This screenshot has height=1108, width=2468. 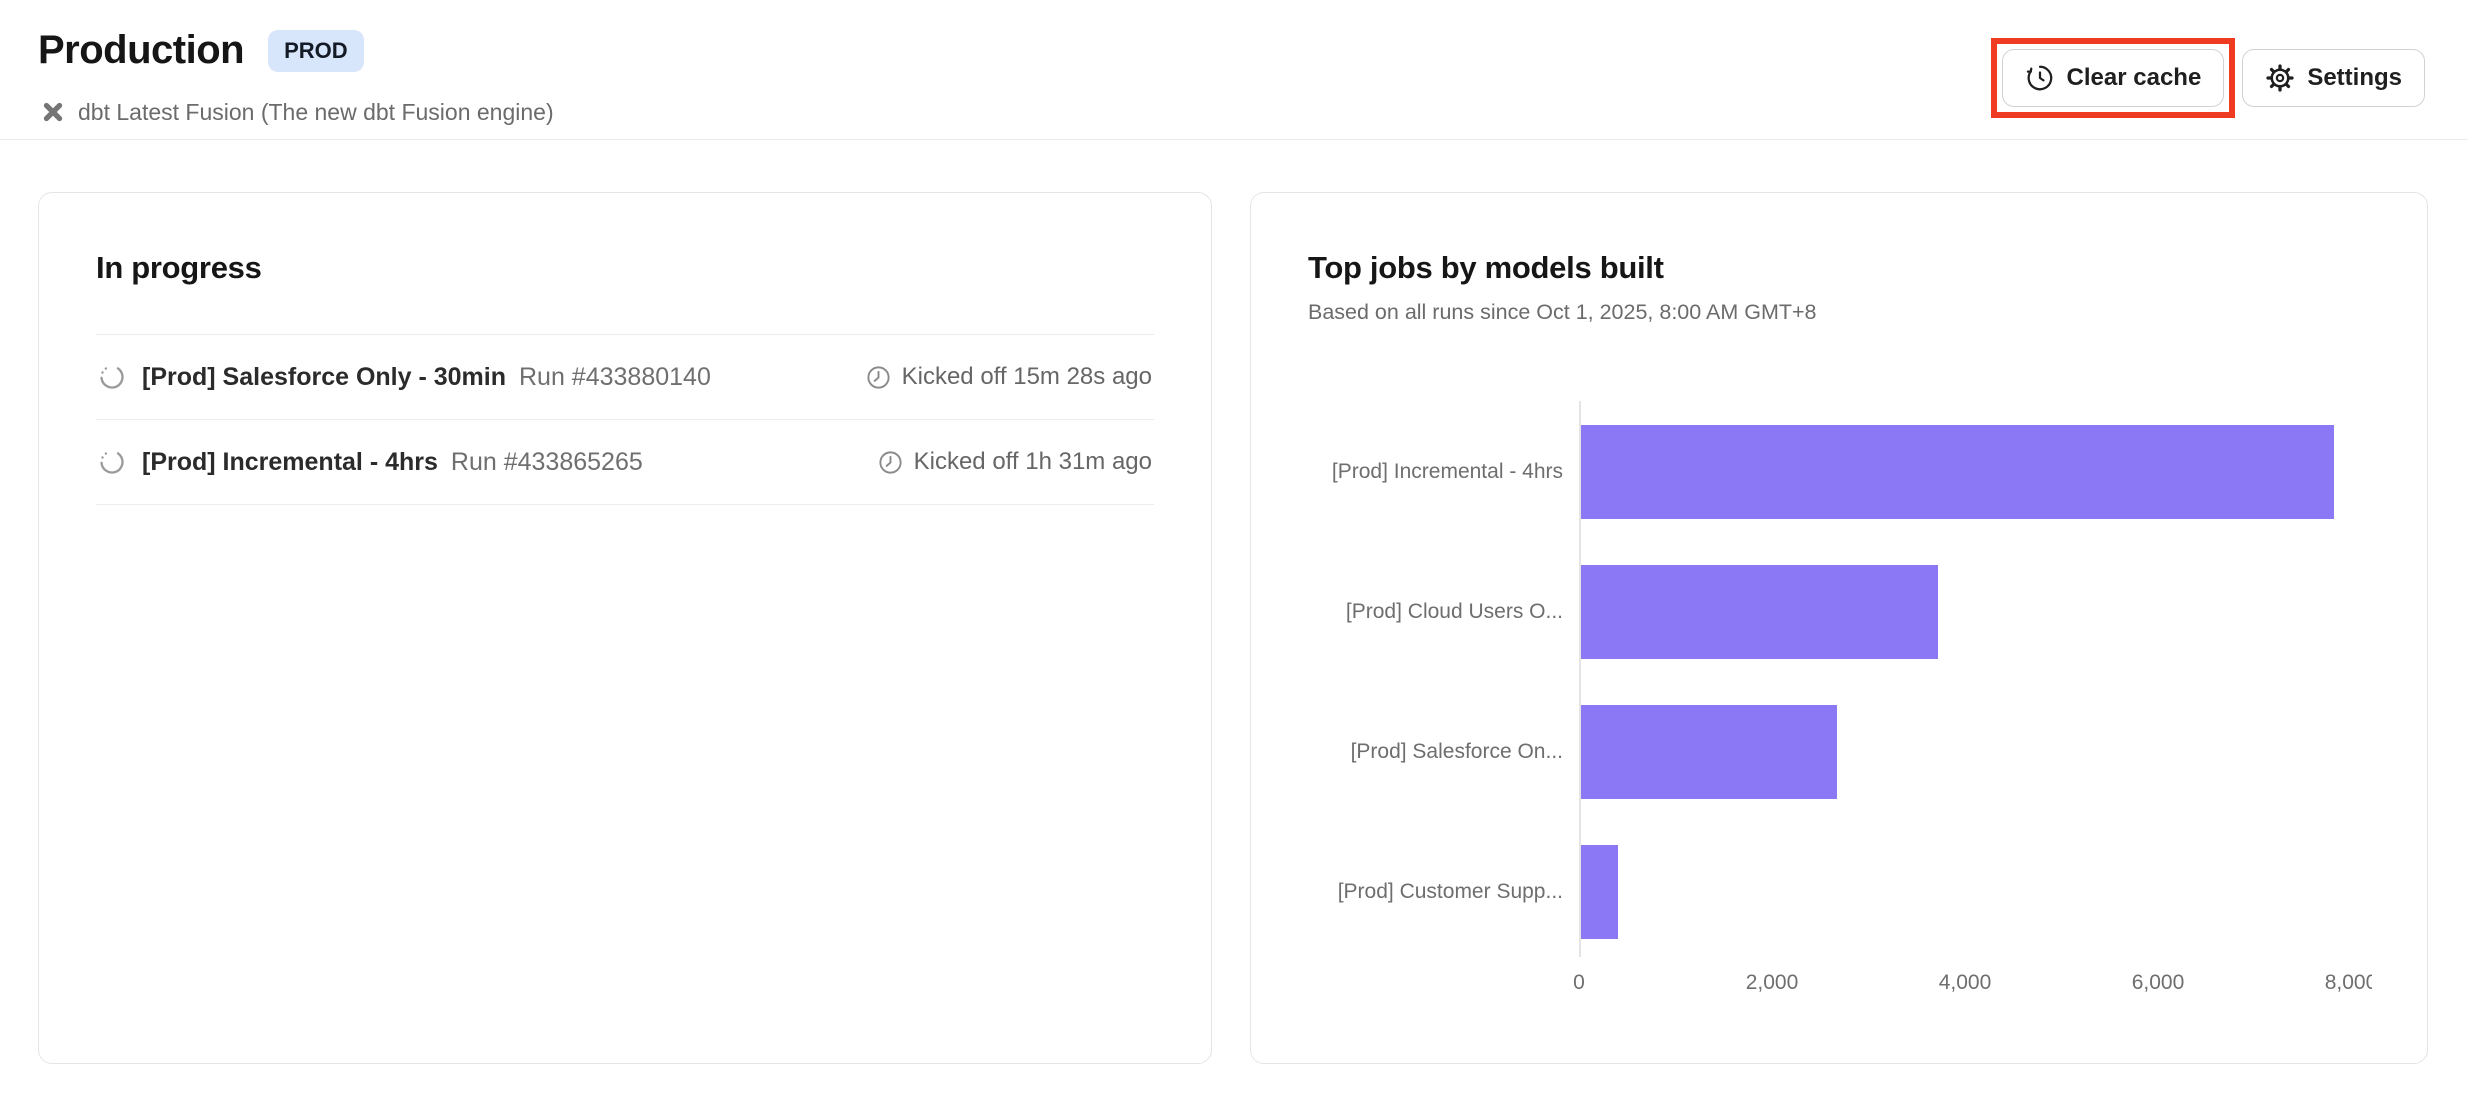 I want to click on job-name-link: [Prod] Salesforce Only - 30min, so click(x=324, y=376).